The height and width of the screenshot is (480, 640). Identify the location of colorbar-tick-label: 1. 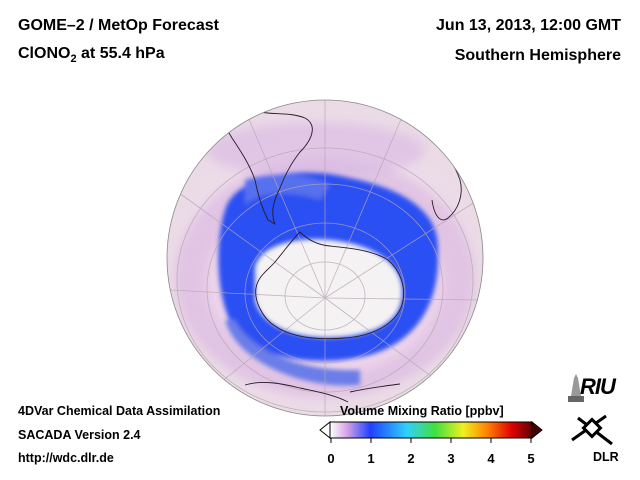
(371, 458).